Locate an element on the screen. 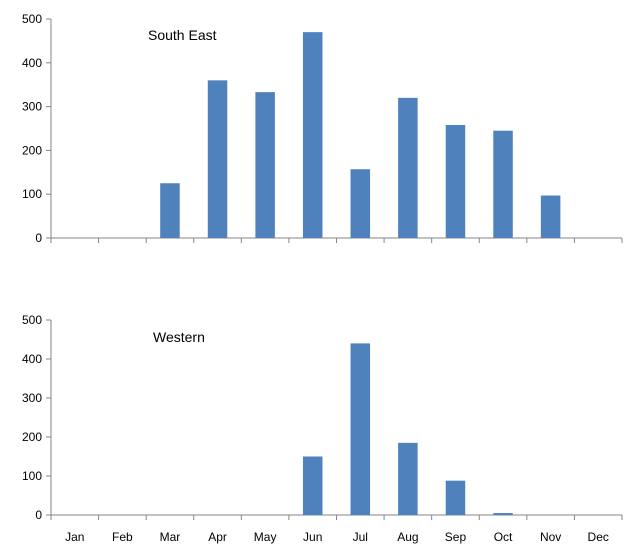 The image size is (624, 548). bar-apr is located at coordinates (217, 159).